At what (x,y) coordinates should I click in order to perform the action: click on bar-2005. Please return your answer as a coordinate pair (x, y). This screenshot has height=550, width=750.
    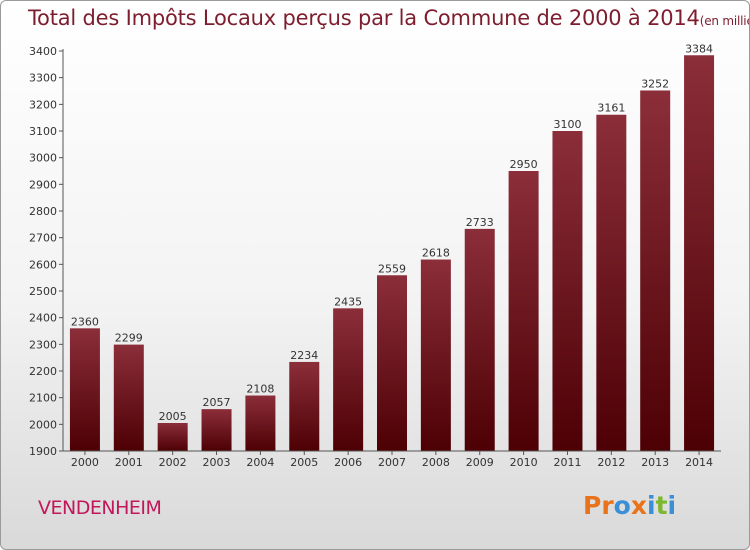
    Looking at the image, I should click on (304, 406).